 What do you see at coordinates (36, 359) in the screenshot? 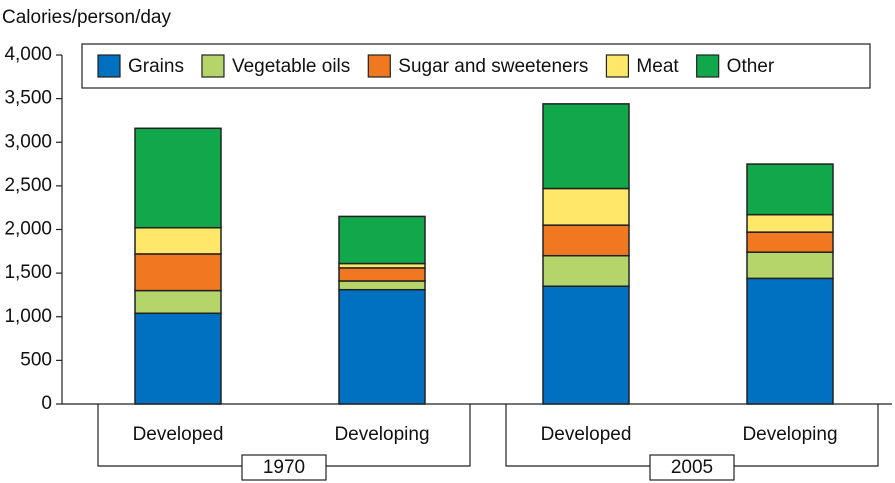
I see `y-tick-label: 500` at bounding box center [36, 359].